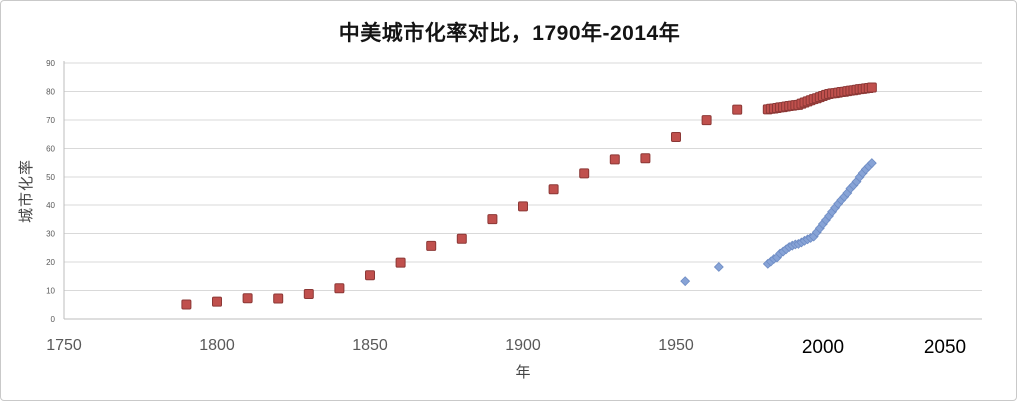 The image size is (1017, 401). I want to click on y-axis-title: 城市化率, so click(26, 191).